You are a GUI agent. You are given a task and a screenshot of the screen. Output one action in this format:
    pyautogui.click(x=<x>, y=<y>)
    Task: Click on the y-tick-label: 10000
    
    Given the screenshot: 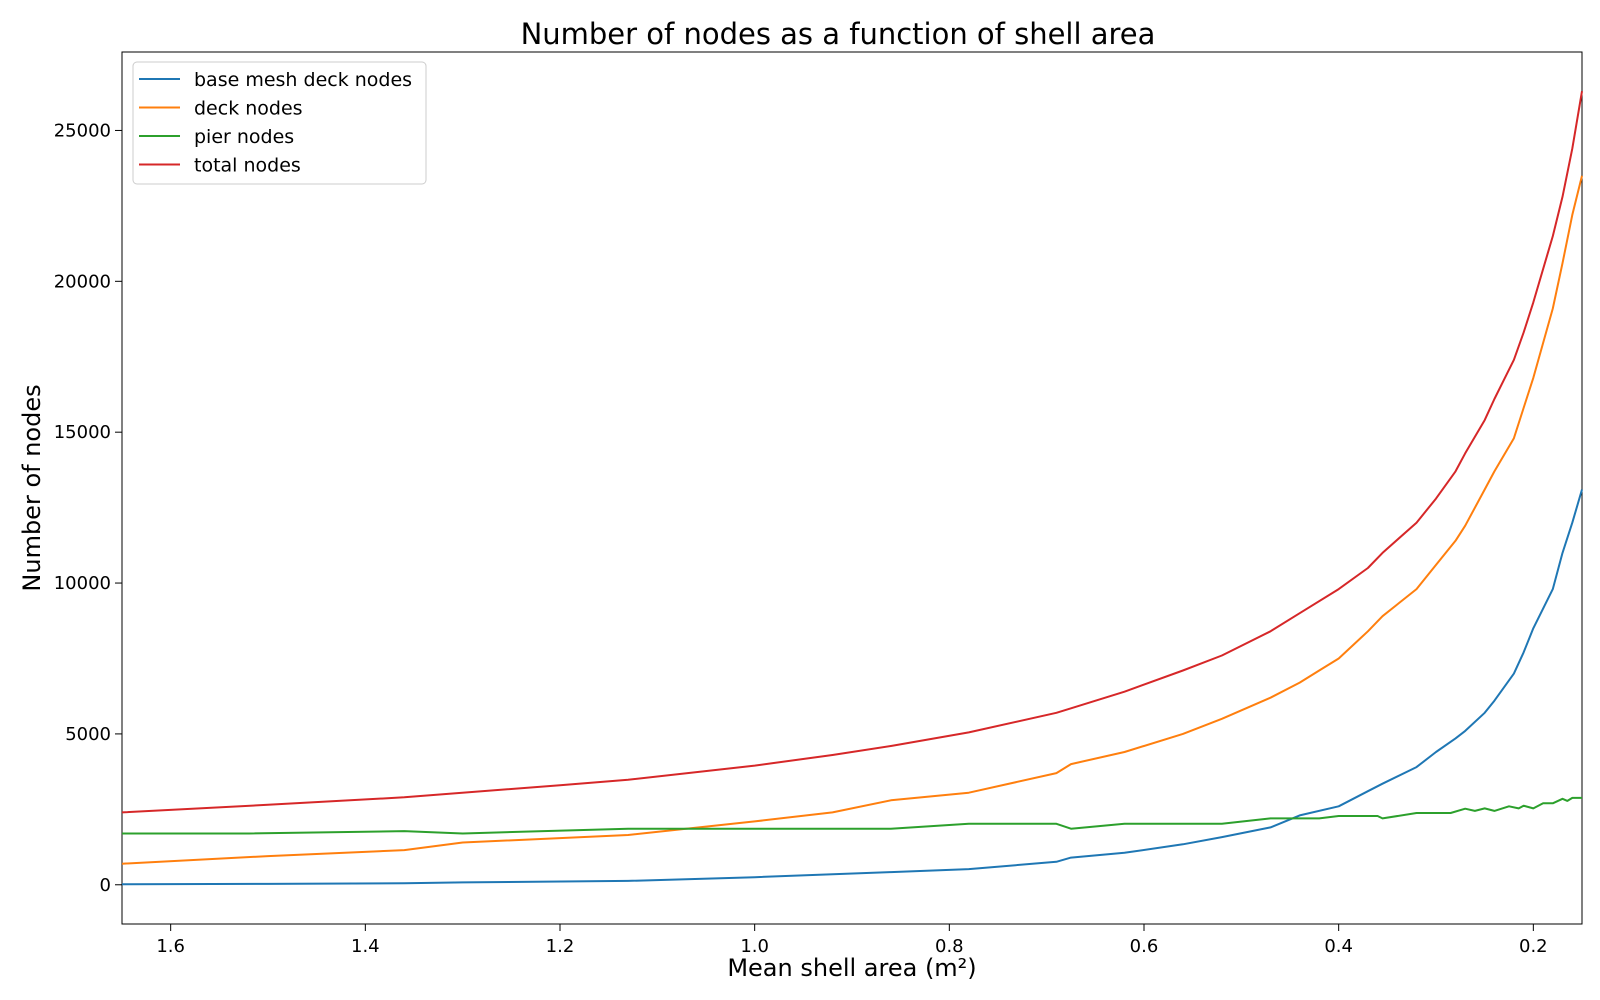 What is the action you would take?
    pyautogui.click(x=82, y=583)
    